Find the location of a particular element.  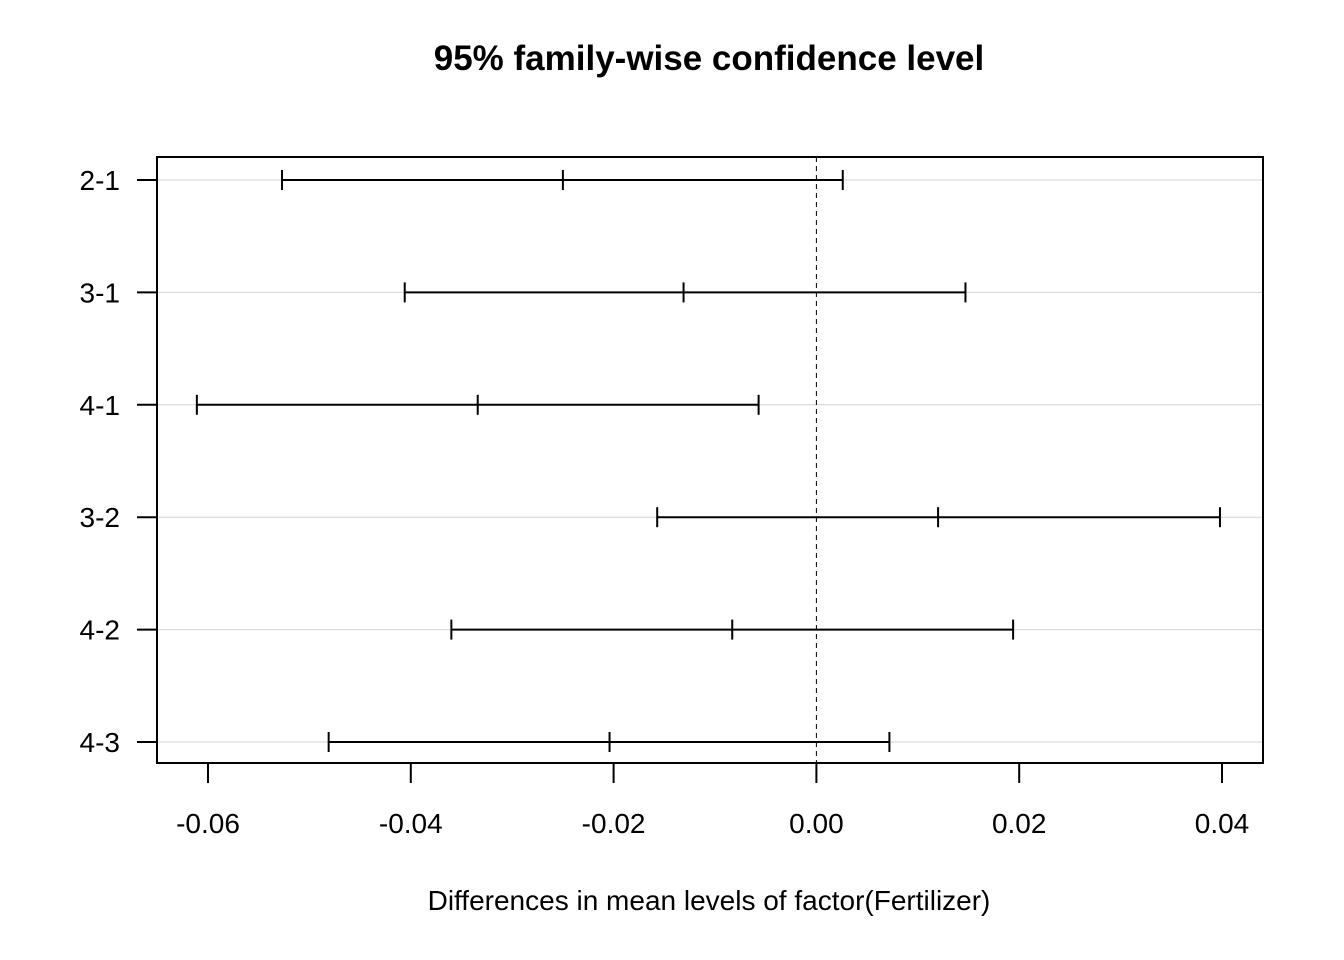

y-tick-label: 4-3 is located at coordinates (100, 742).